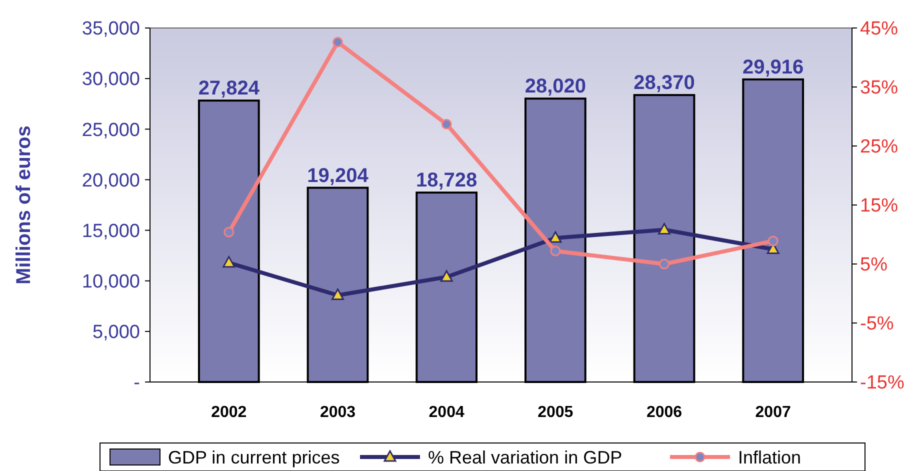 The height and width of the screenshot is (471, 914). I want to click on y2-tick-label: 25%, so click(879, 147).